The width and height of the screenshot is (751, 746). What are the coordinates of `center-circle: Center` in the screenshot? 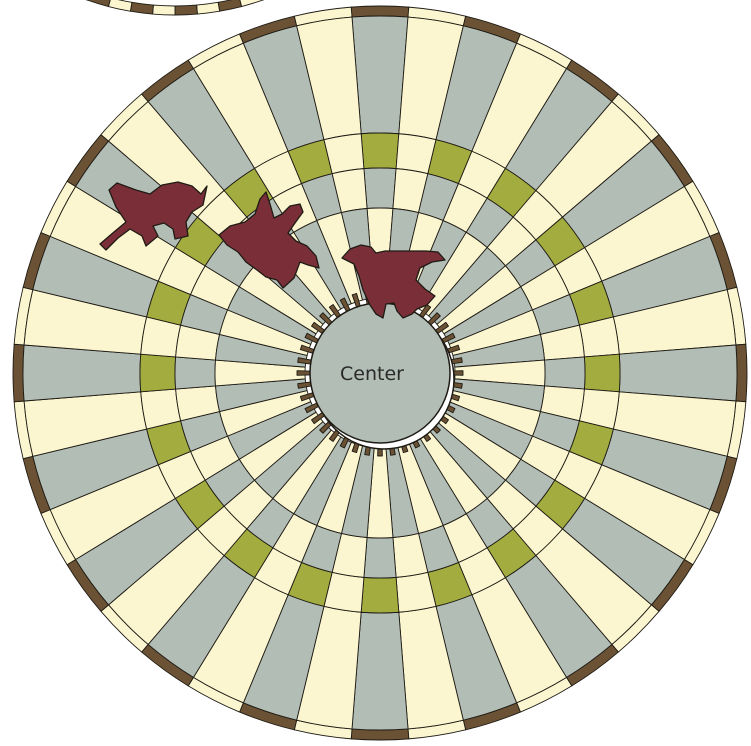 It's located at (382, 376).